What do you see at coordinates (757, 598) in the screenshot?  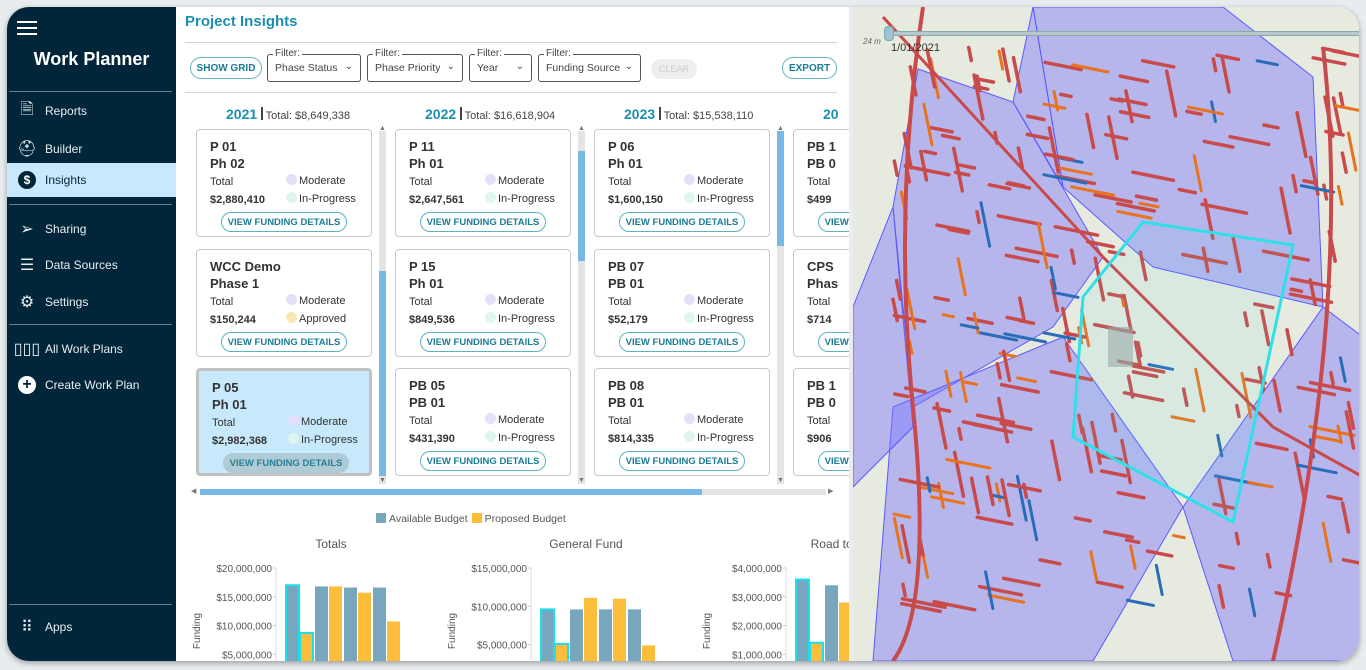 I see `y-tick-label: $3,000,000` at bounding box center [757, 598].